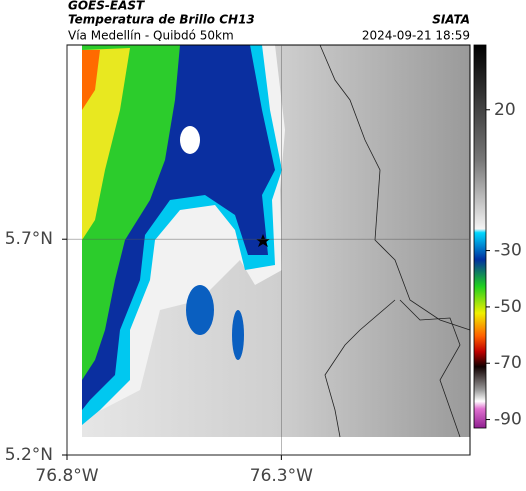 The image size is (526, 491). Describe the element at coordinates (508, 420) in the screenshot. I see `colorbar-tick-label: -90` at that location.